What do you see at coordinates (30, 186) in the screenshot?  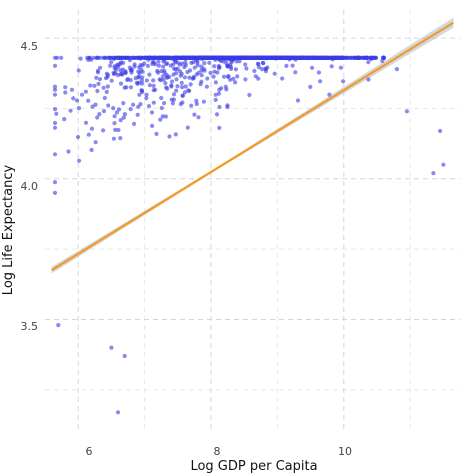 I see `y-tick-label-4.0: 4.0` at bounding box center [30, 186].